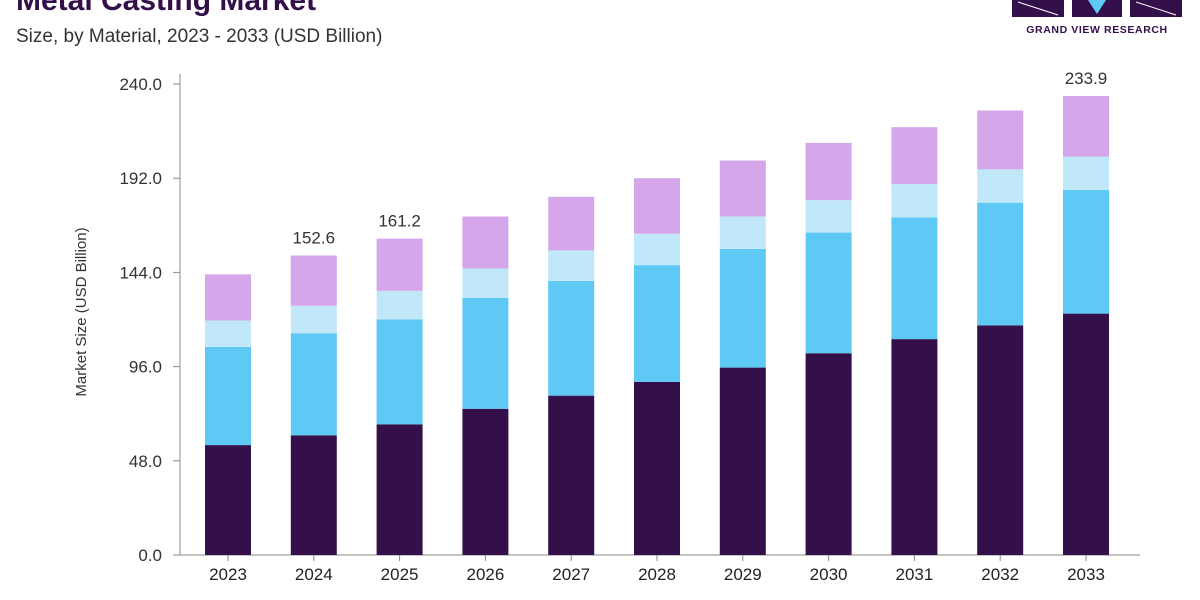 The image size is (1200, 600). What do you see at coordinates (571, 574) in the screenshot?
I see `x-tick-label: 2027` at bounding box center [571, 574].